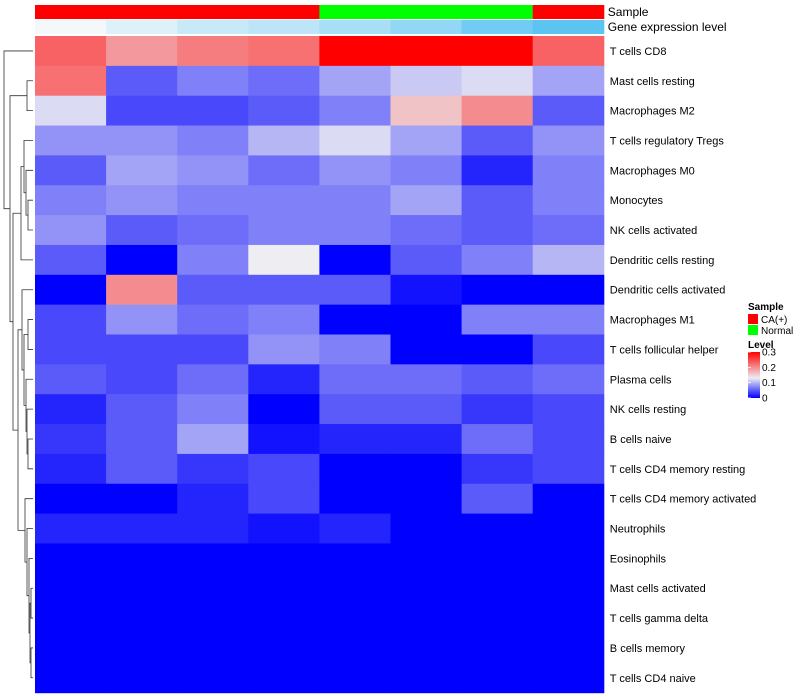  Describe the element at coordinates (648, 410) in the screenshot. I see `row-label: NK cells resting` at that location.